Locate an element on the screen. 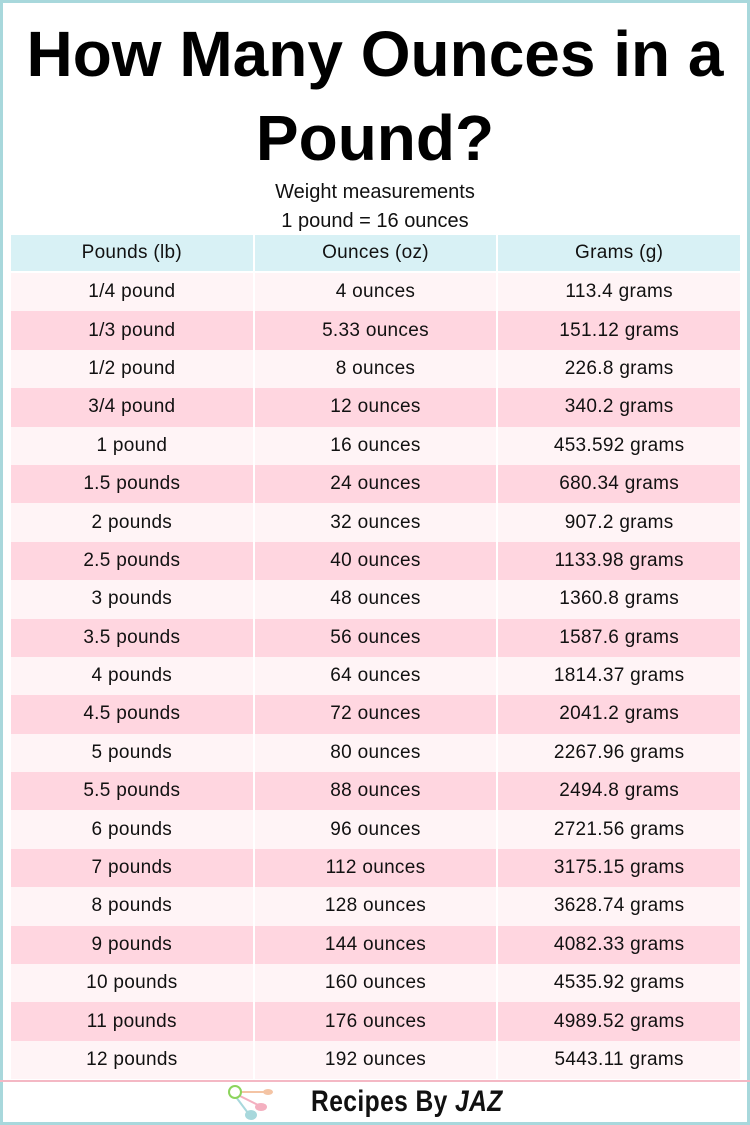  cell-pounds: 6 pounds is located at coordinates (132, 829).